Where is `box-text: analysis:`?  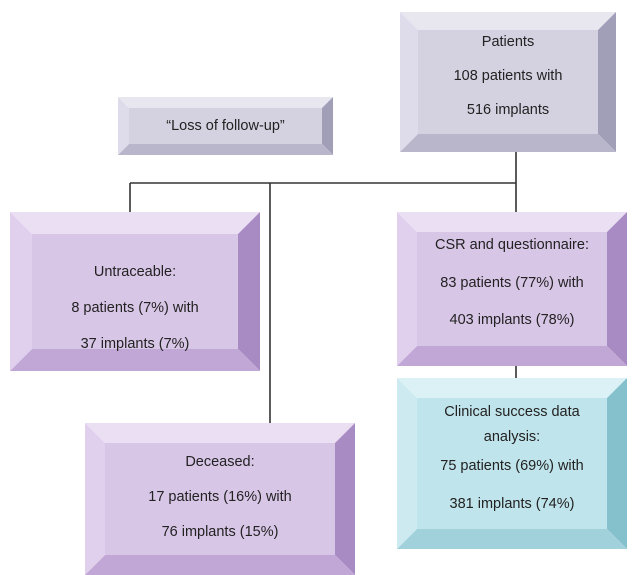 box-text: analysis: is located at coordinates (512, 437).